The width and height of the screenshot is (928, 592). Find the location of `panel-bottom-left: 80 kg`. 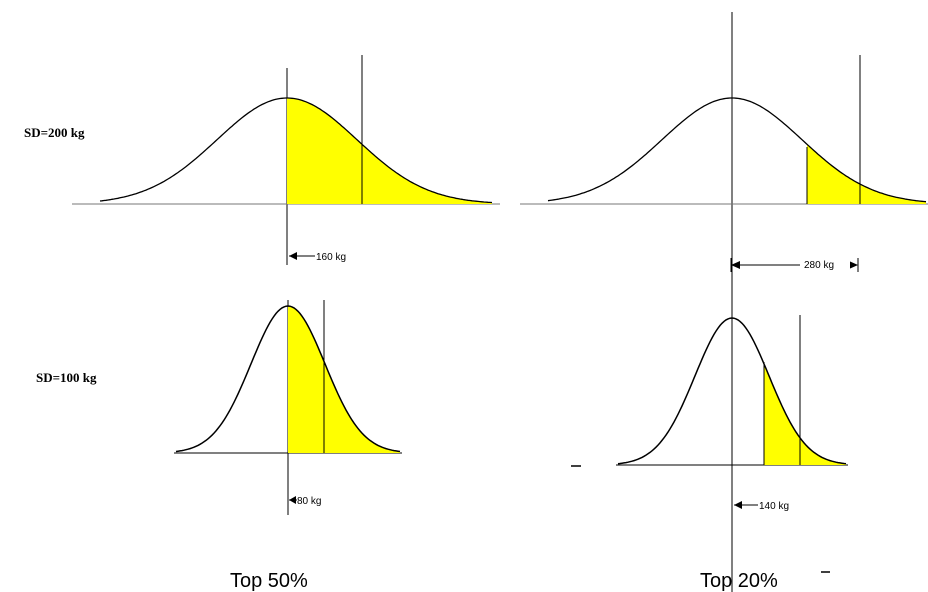

panel-bottom-left: 80 kg is located at coordinates (288, 403).